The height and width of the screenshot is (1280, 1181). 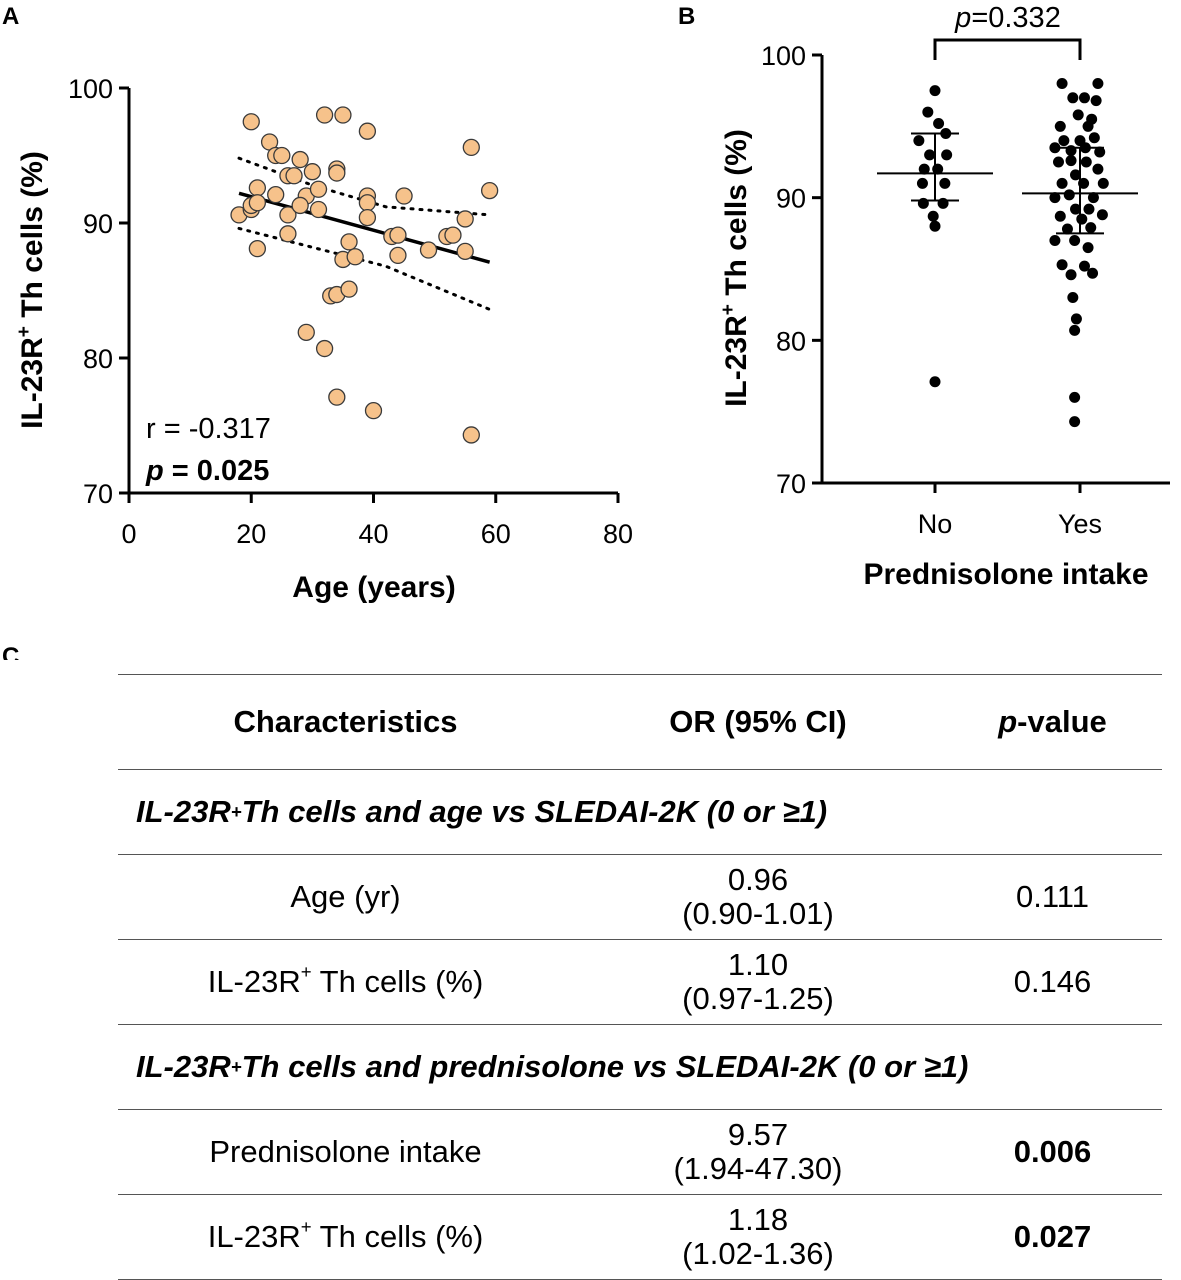 What do you see at coordinates (1052, 1236) in the screenshot?
I see `row-p: 0.027` at bounding box center [1052, 1236].